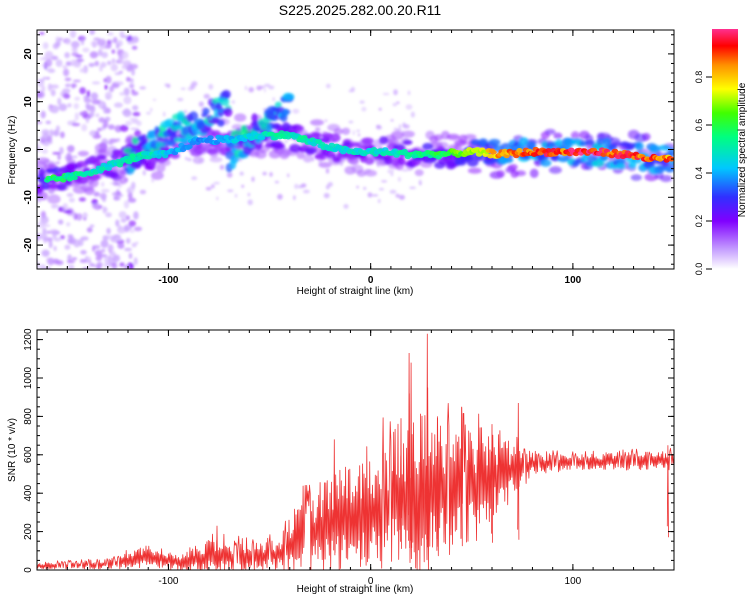  I want to click on x-tick-label: 0, so click(371, 581).